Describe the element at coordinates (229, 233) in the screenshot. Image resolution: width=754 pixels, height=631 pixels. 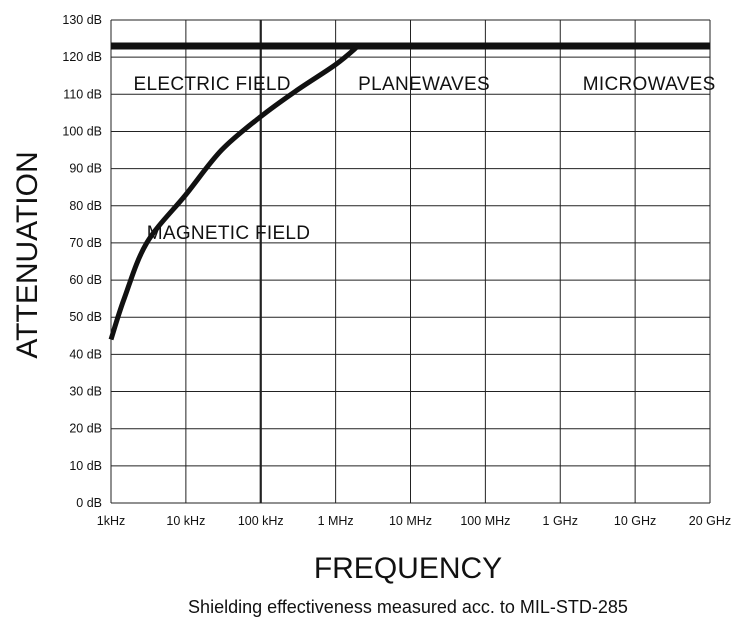
I see `region-label: MAGNETIC FIELD` at that location.